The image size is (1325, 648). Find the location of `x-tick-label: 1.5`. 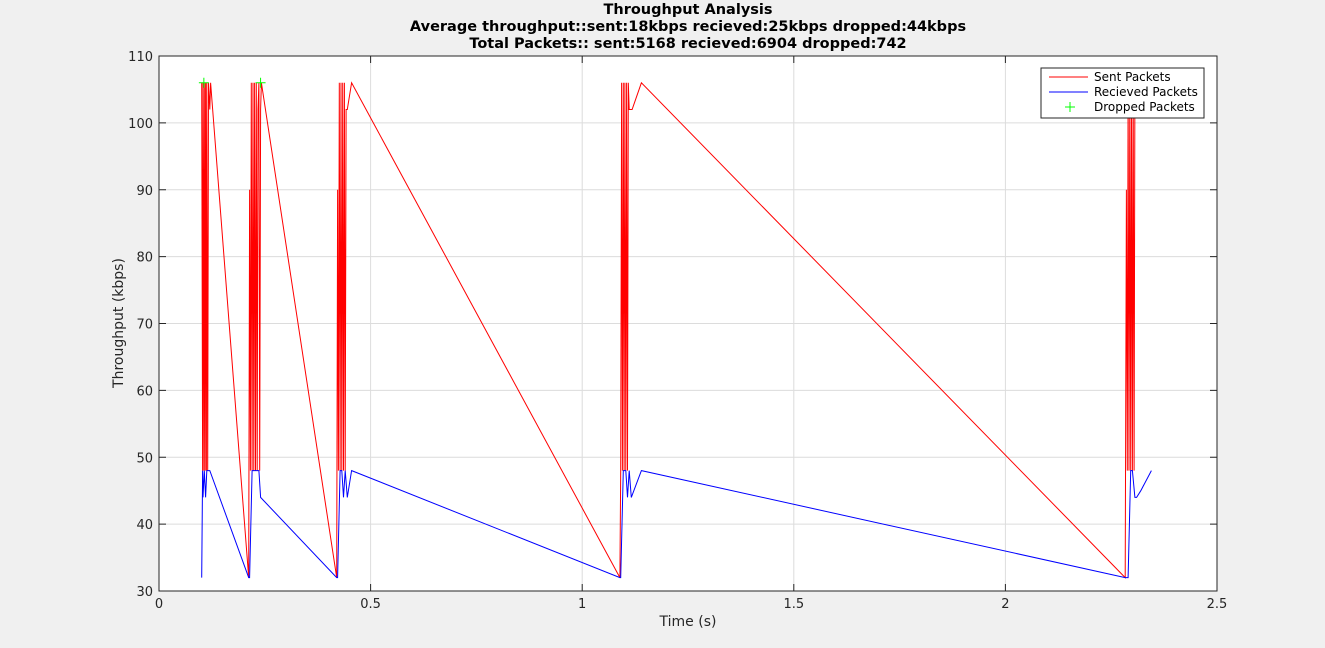

x-tick-label: 1.5 is located at coordinates (793, 604).